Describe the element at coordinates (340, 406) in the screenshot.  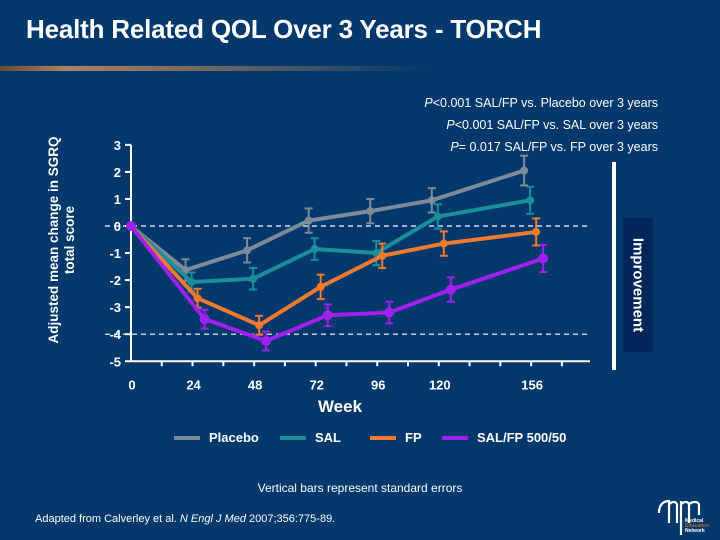
I see `x-axis-label: Week` at that location.